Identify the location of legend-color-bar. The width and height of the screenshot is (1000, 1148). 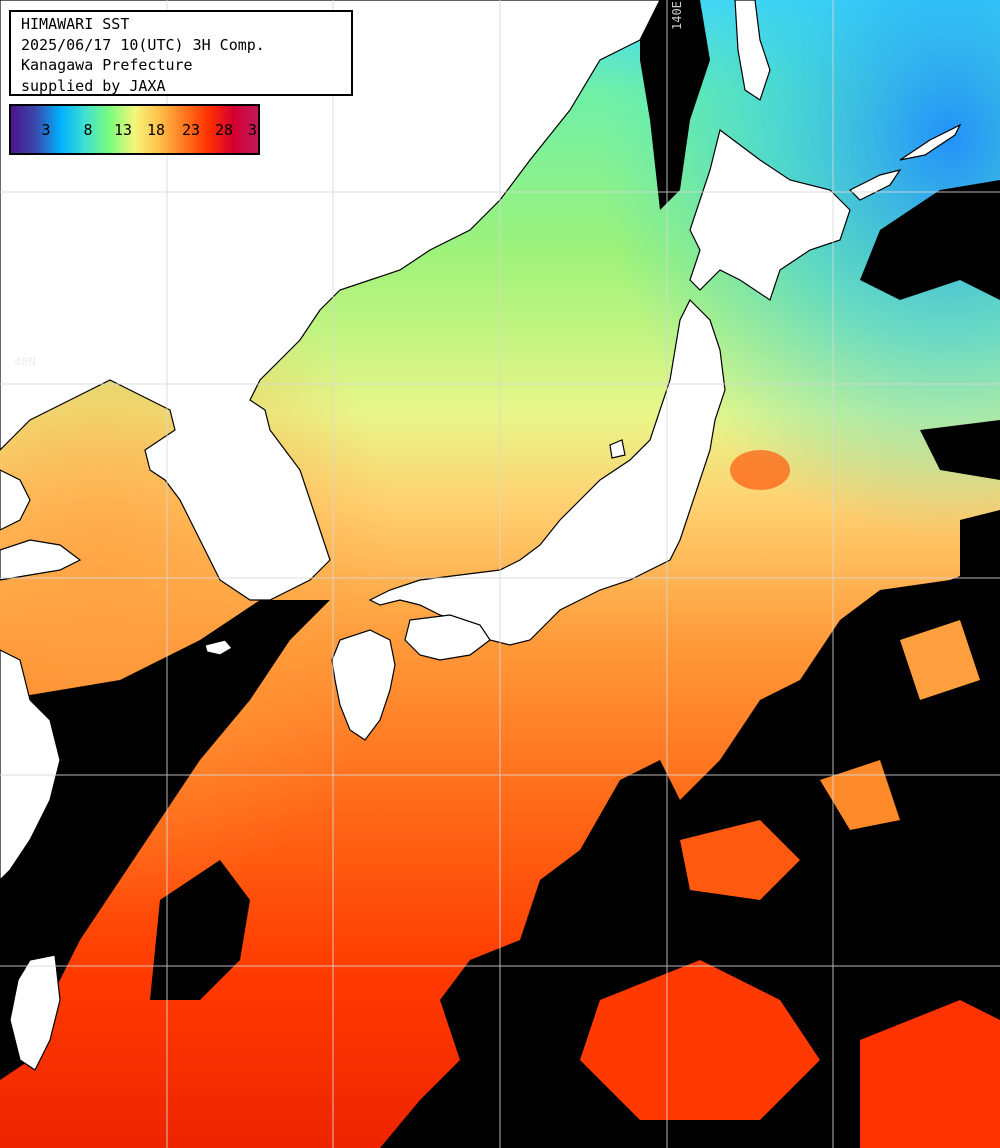
(134, 129).